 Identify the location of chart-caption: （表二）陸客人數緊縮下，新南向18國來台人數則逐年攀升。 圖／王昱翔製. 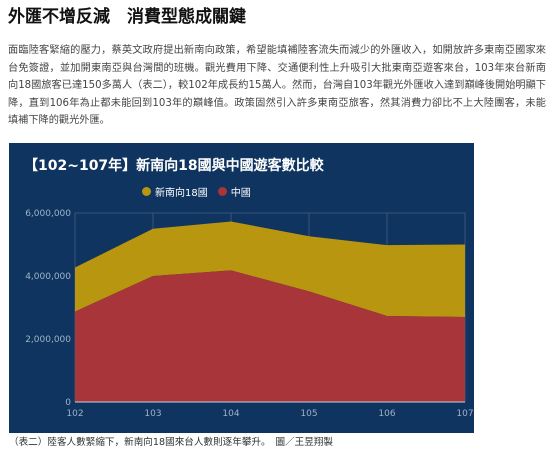
(171, 442).